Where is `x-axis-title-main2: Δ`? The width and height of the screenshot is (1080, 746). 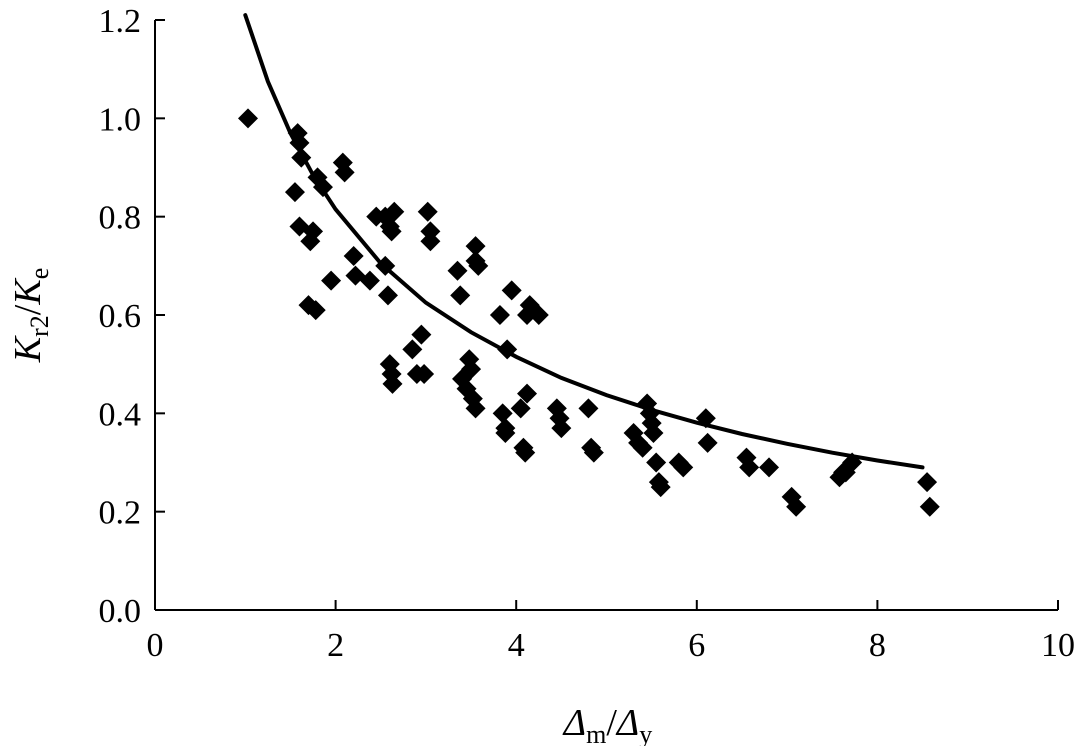
x-axis-title-main2: Δ is located at coordinates (627, 723).